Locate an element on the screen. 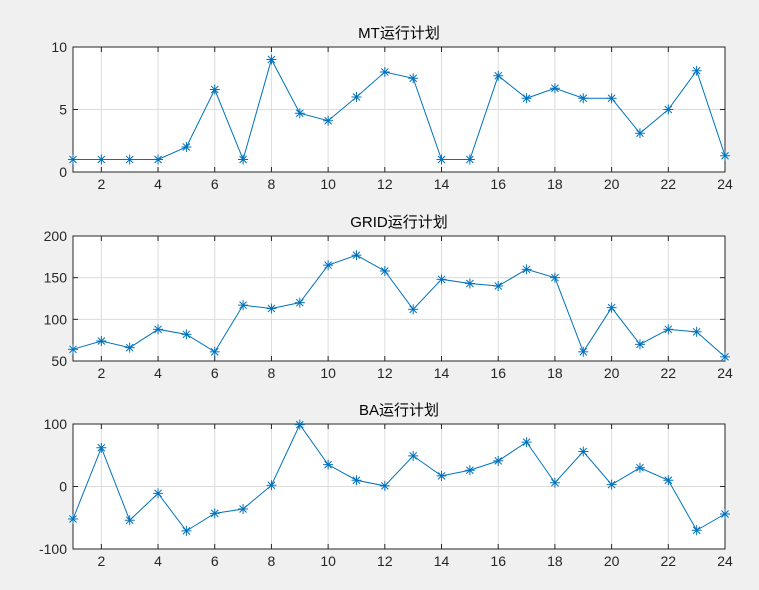 This screenshot has width=759, height=590. ba-x-tick-label: 10 is located at coordinates (328, 561).